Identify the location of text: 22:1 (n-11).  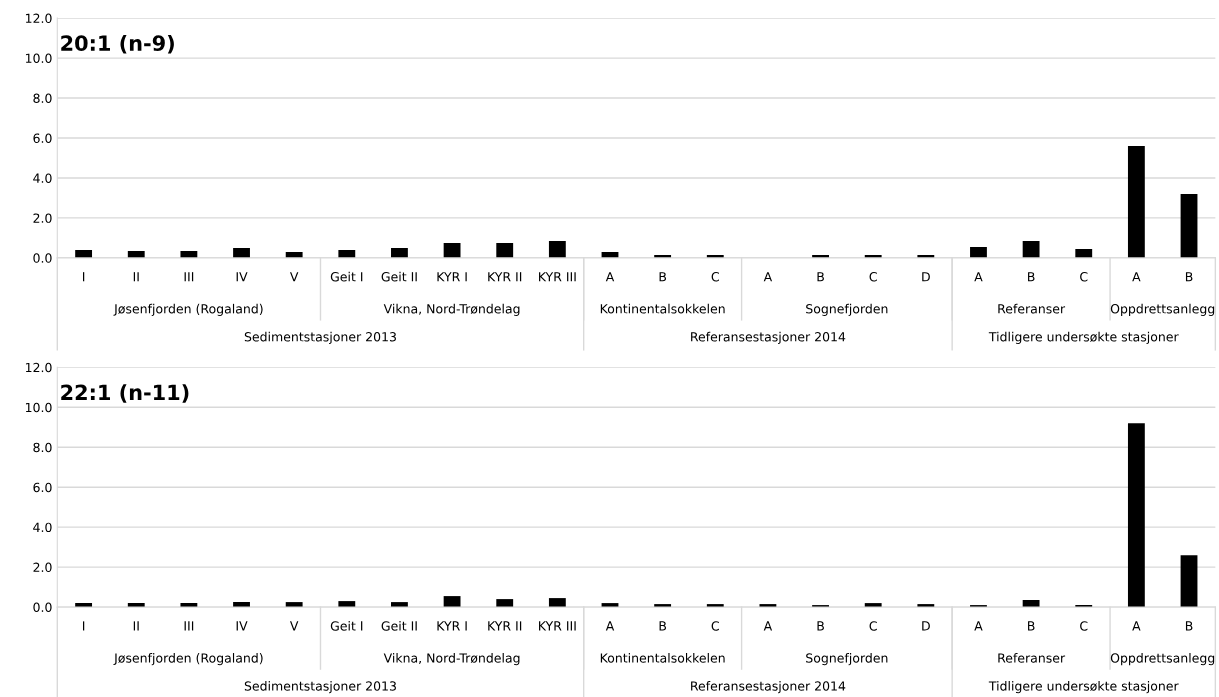
(125, 393).